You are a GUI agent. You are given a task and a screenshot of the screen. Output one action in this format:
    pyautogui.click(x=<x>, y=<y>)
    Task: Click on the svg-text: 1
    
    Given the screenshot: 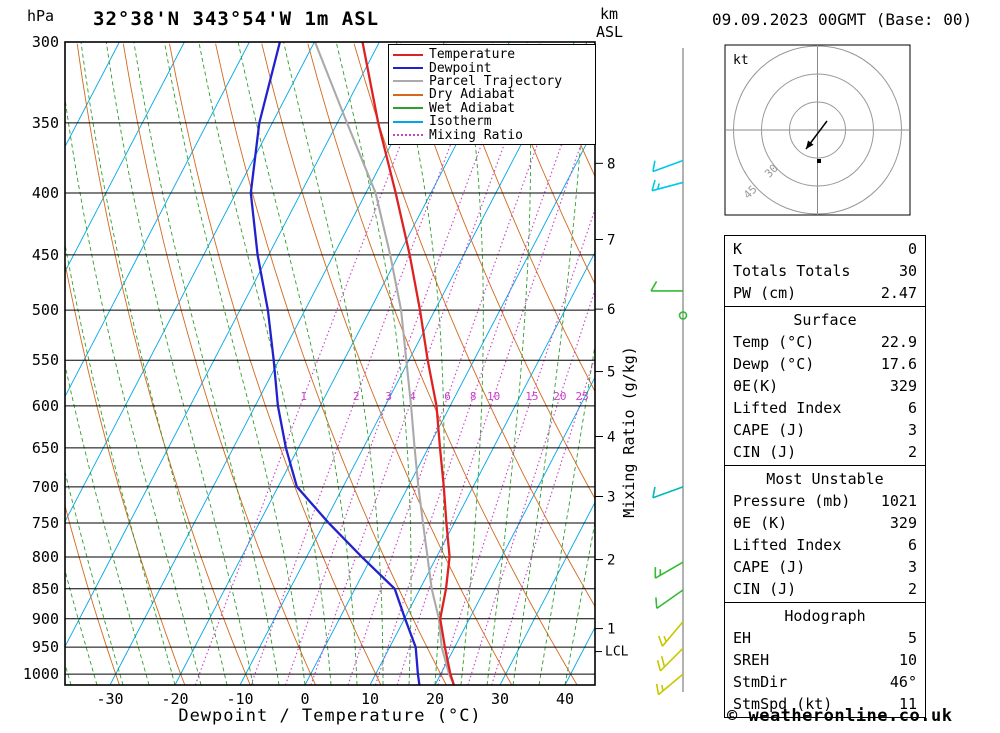 What is the action you would take?
    pyautogui.click(x=611, y=630)
    